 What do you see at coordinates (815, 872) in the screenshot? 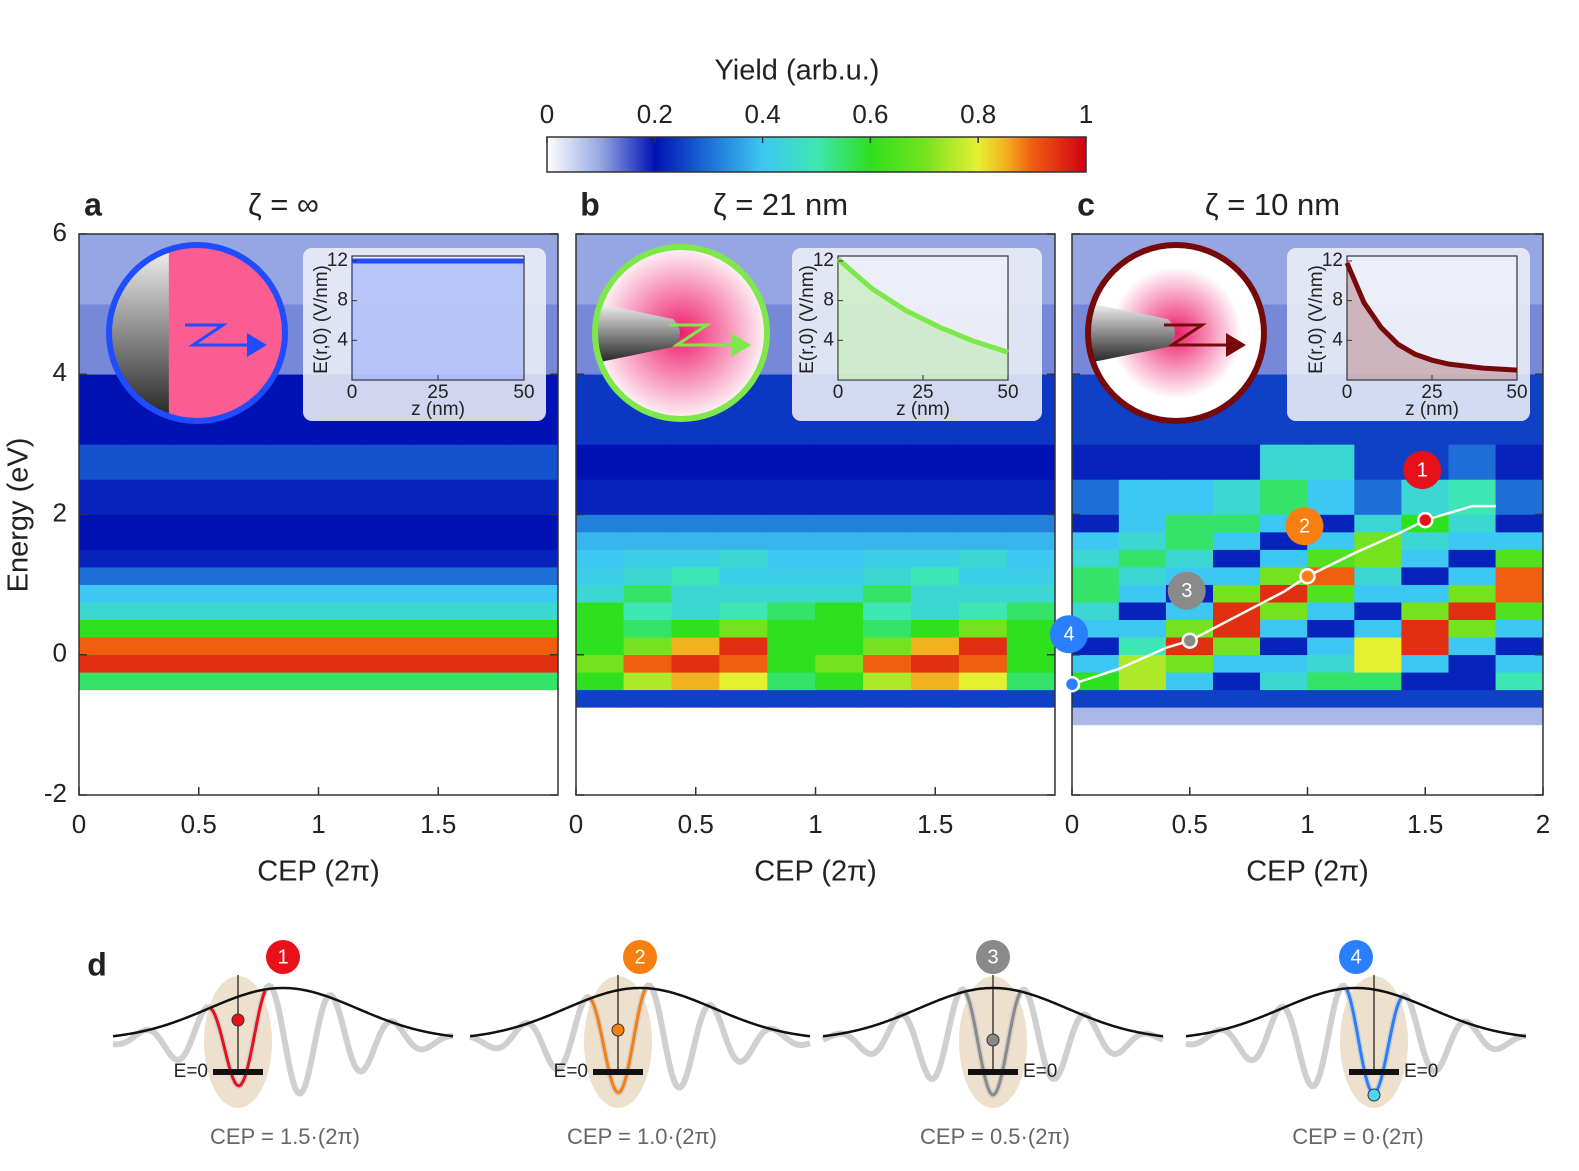
I see `x-axis-label: CEP (2π)` at bounding box center [815, 872].